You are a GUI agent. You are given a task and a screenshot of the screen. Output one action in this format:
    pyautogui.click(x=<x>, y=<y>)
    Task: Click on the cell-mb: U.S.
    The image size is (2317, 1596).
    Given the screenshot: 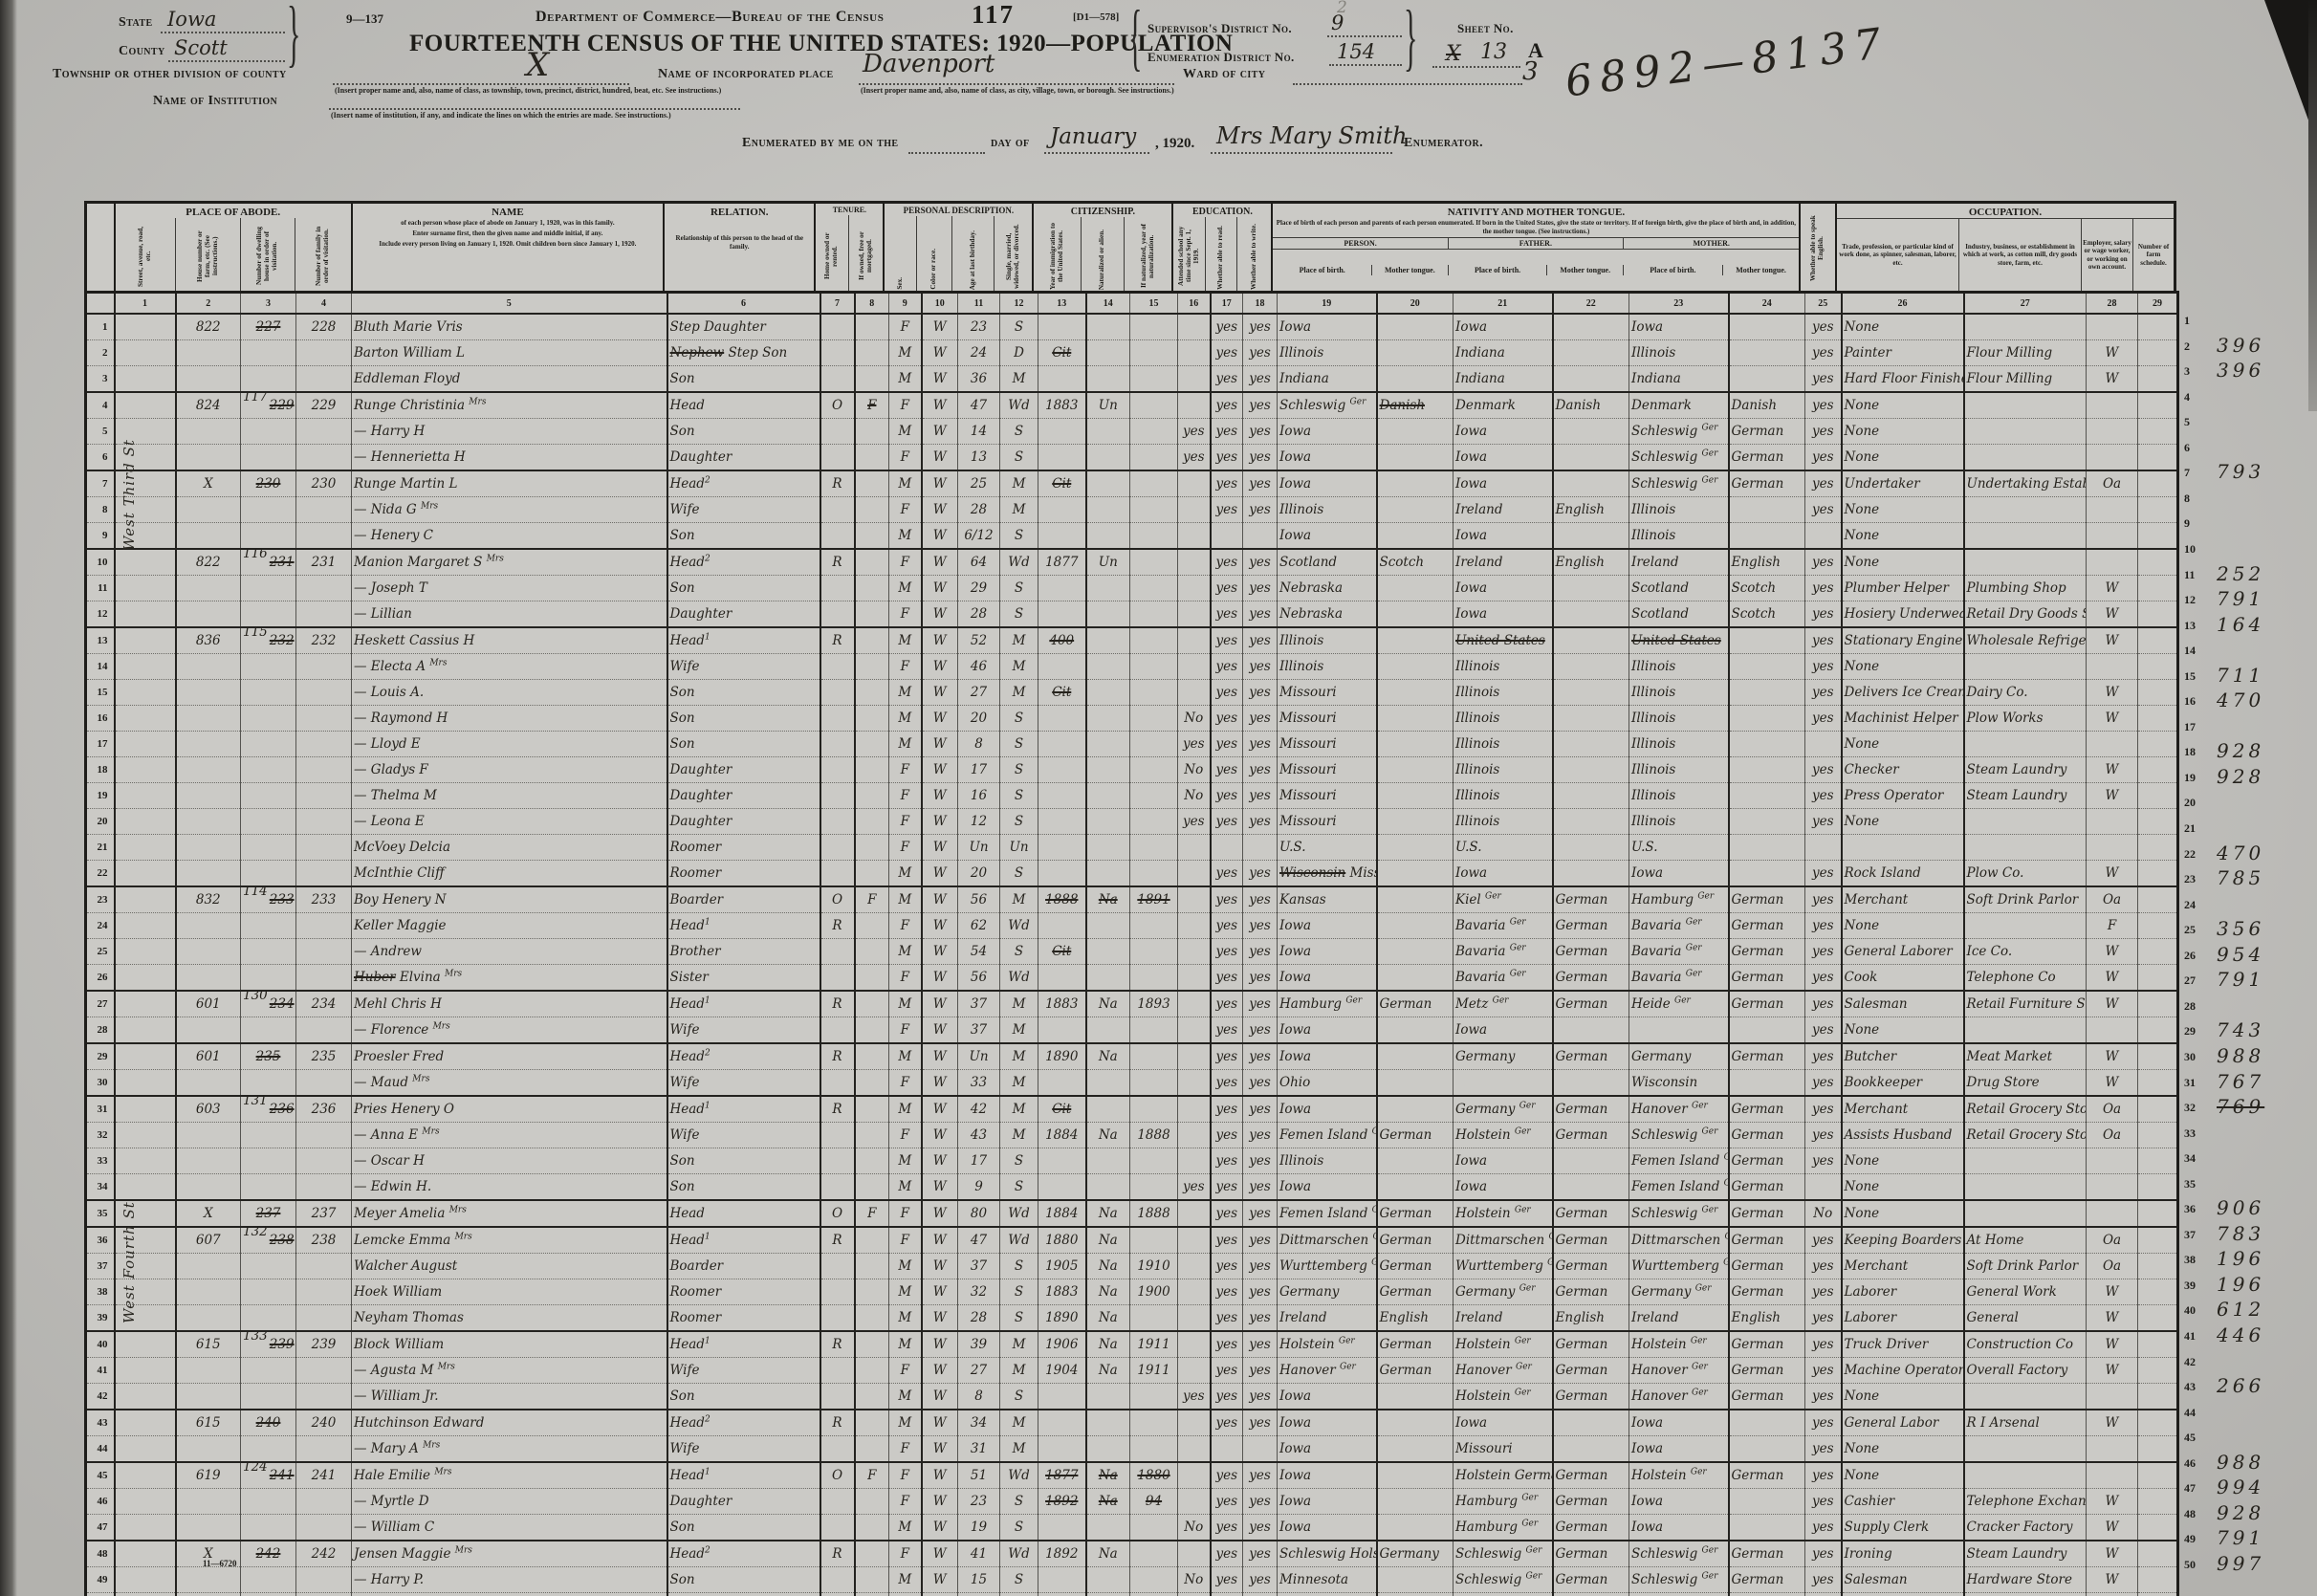 What is the action you would take?
    pyautogui.click(x=1679, y=848)
    